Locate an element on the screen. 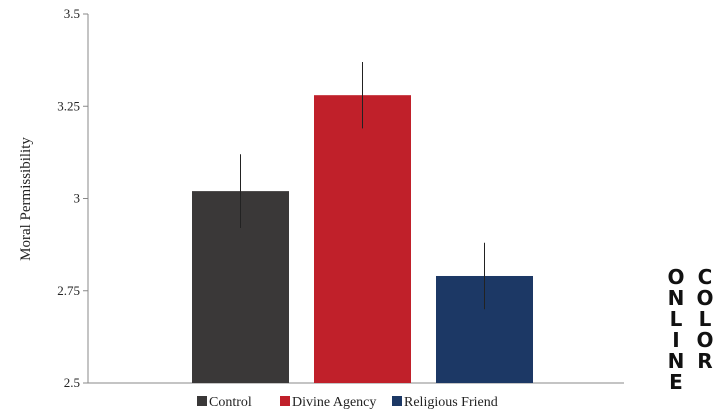 The height and width of the screenshot is (416, 727). bar-divine-agency is located at coordinates (362, 239).